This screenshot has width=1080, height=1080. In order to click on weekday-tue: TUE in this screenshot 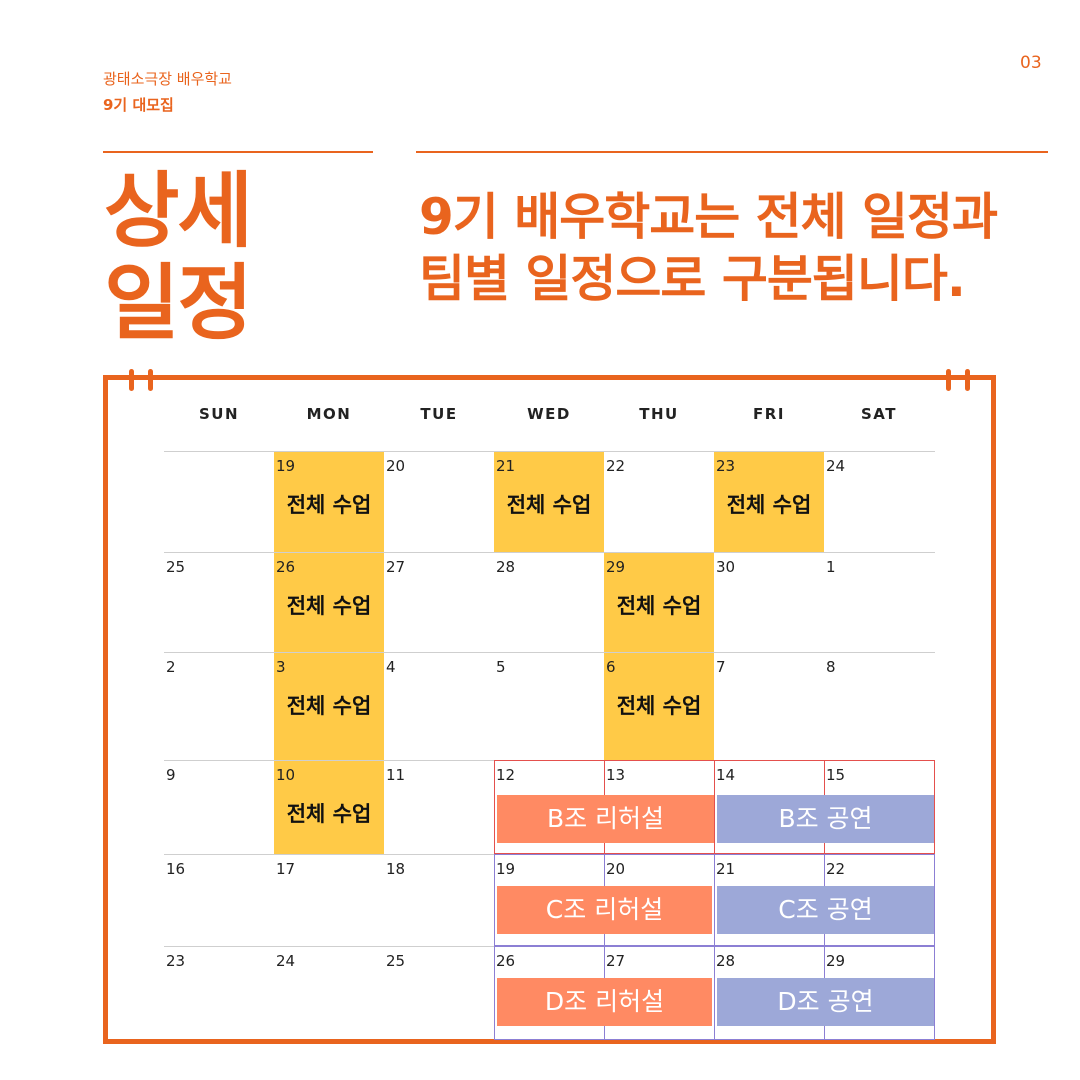, I will do `click(439, 414)`.